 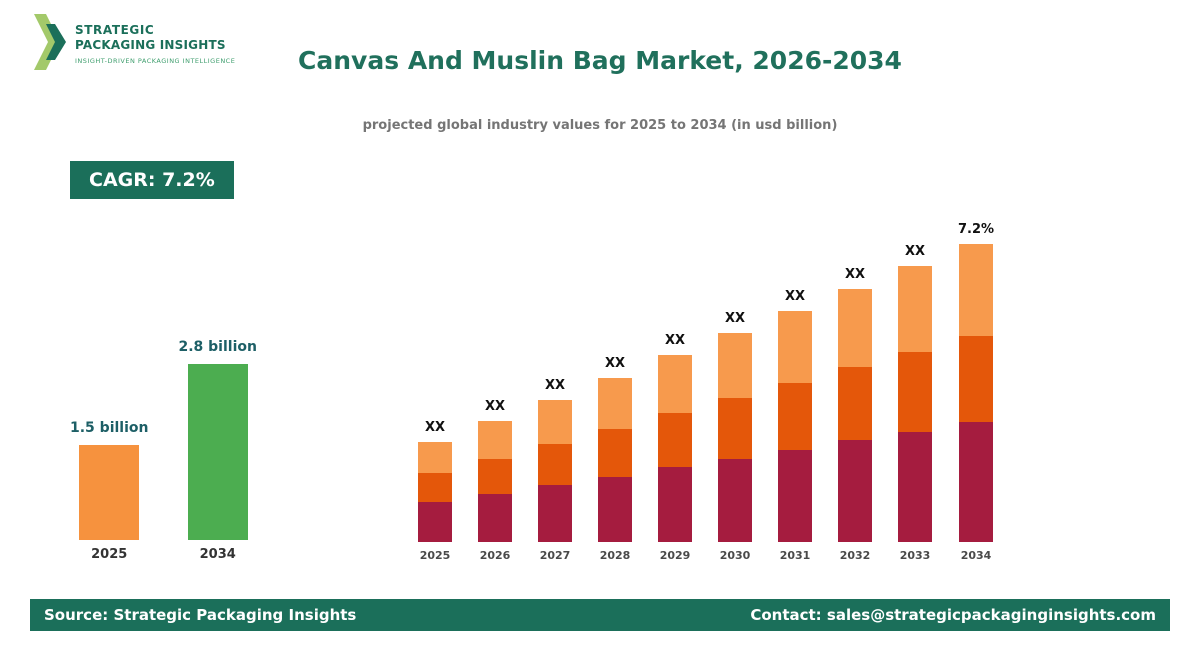 What do you see at coordinates (50, 44) in the screenshot?
I see `logo-chevron-icon` at bounding box center [50, 44].